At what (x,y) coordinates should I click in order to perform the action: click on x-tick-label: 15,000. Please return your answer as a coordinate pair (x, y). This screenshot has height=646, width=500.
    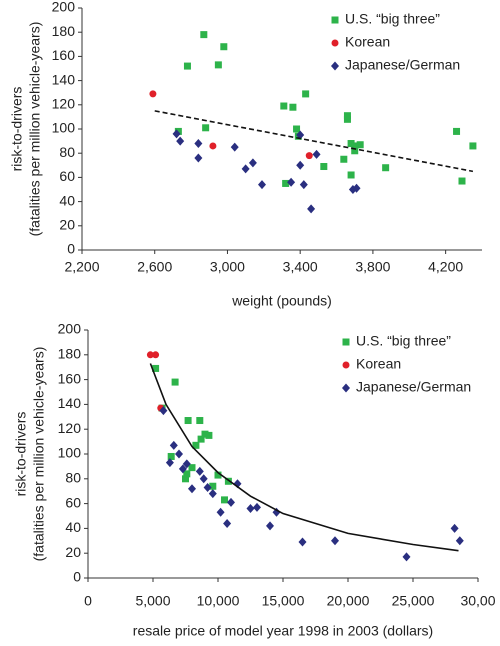
    Looking at the image, I should click on (283, 601).